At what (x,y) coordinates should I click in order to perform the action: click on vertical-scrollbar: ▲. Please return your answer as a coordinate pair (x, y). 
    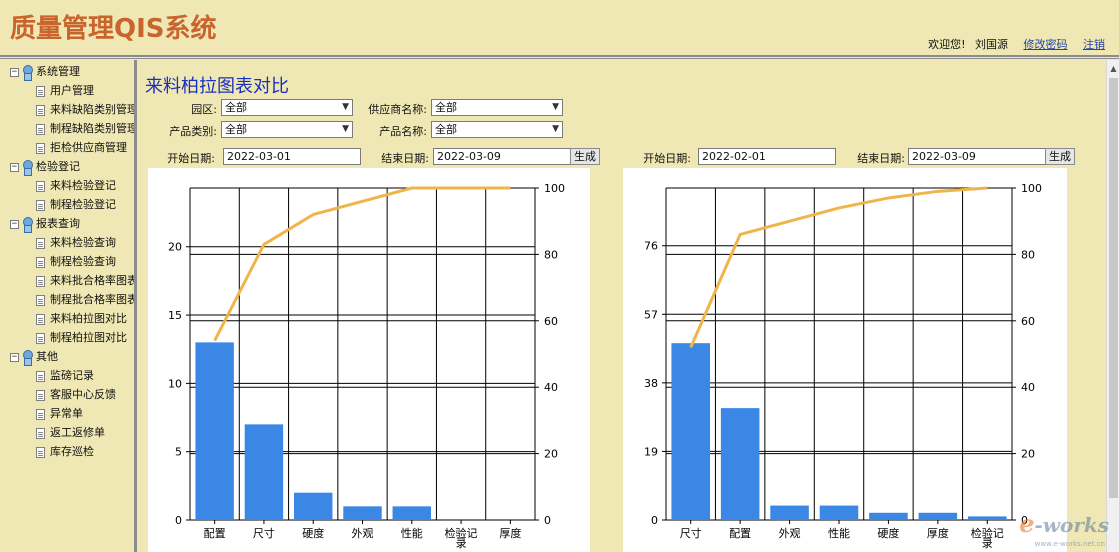
    Looking at the image, I should click on (1112, 306).